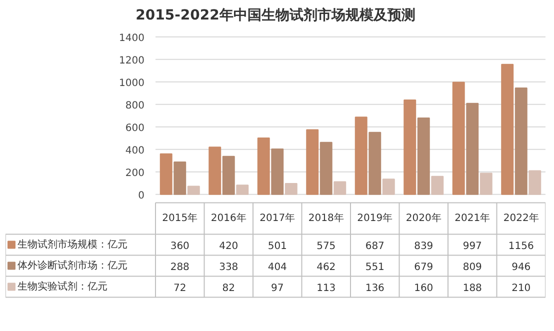 This screenshot has width=554, height=331. What do you see at coordinates (374, 288) in the screenshot?
I see `data-label: 136` at bounding box center [374, 288].